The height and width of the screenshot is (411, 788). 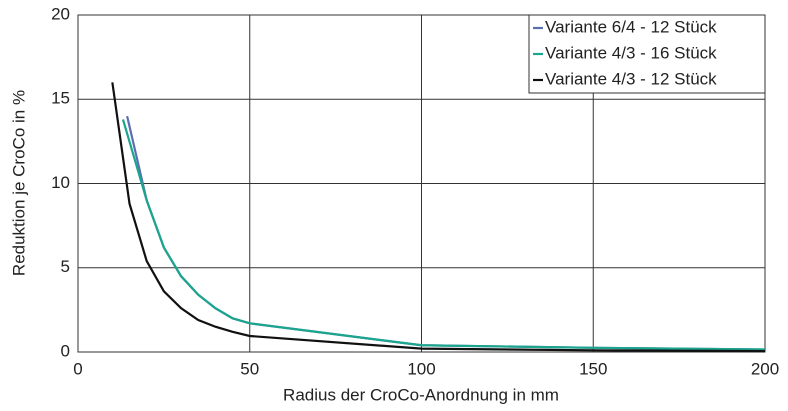 I want to click on x-tick-label: 200, so click(x=765, y=368).